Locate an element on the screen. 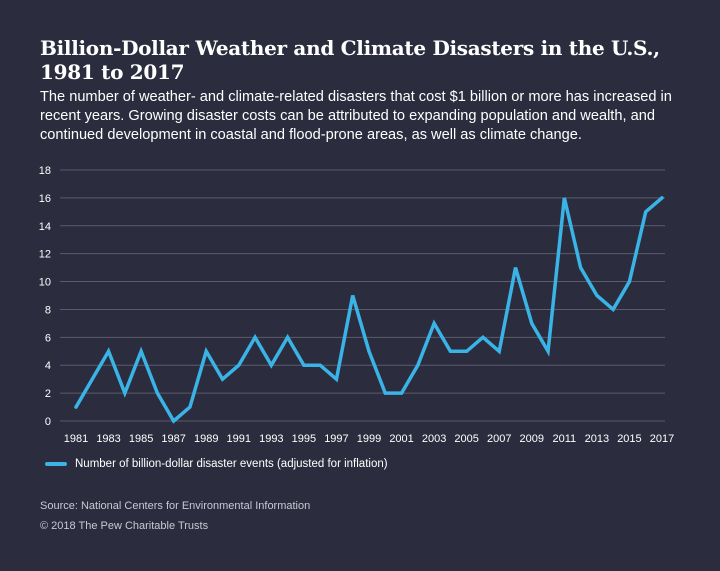 The width and height of the screenshot is (720, 571). x-tick-label: 1987 is located at coordinates (173, 439).